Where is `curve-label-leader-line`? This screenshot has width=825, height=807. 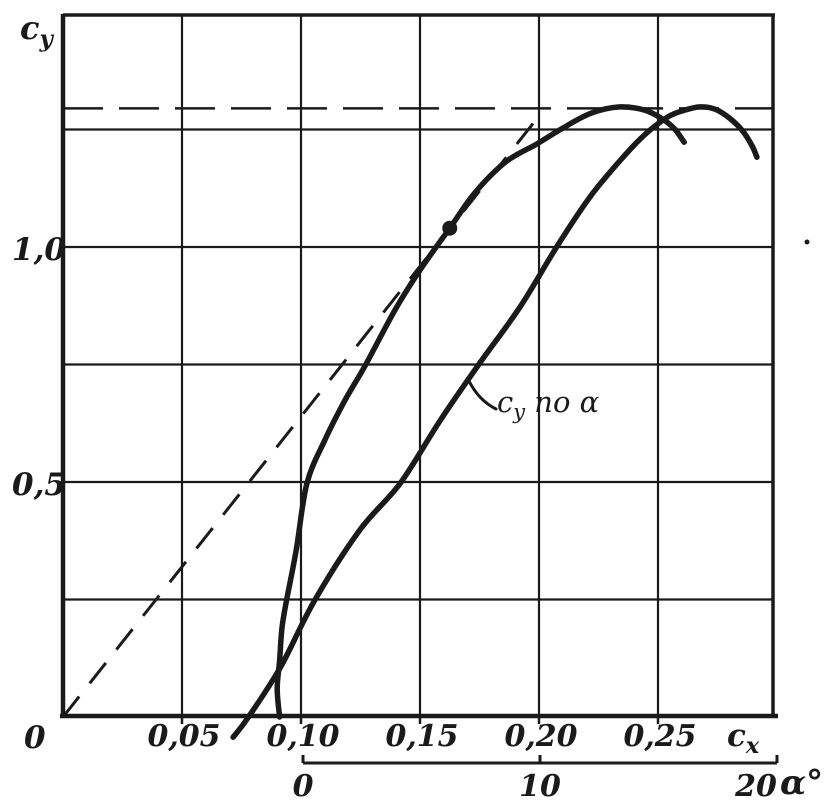
curve-label-leader-line is located at coordinates (482, 394).